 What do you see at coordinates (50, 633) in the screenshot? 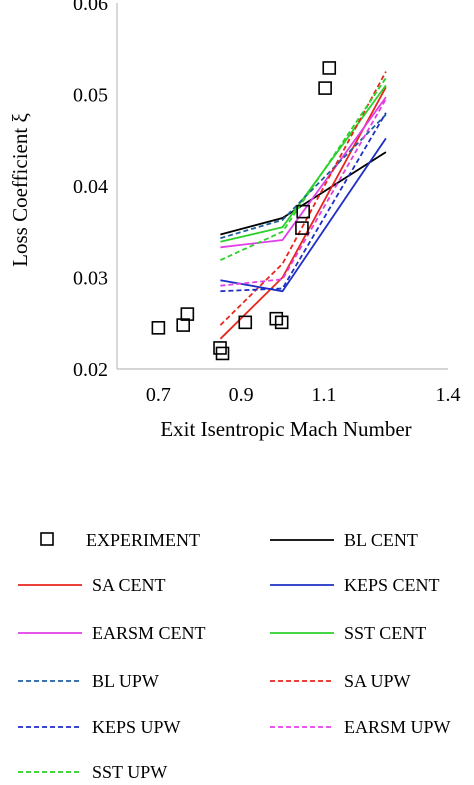
I see `legend-swatch-earsm-cent` at bounding box center [50, 633].